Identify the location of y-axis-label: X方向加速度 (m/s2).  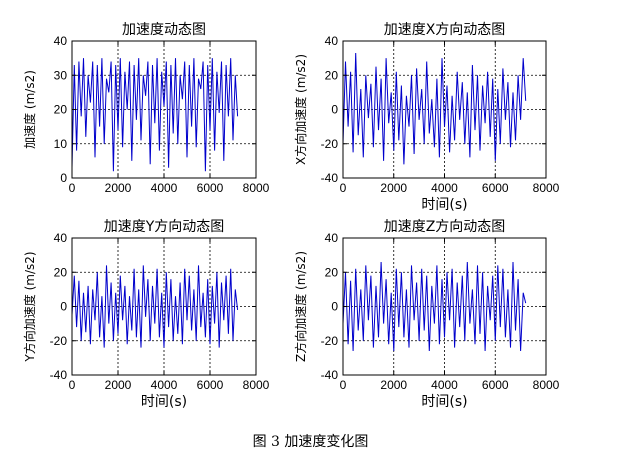
(300, 109).